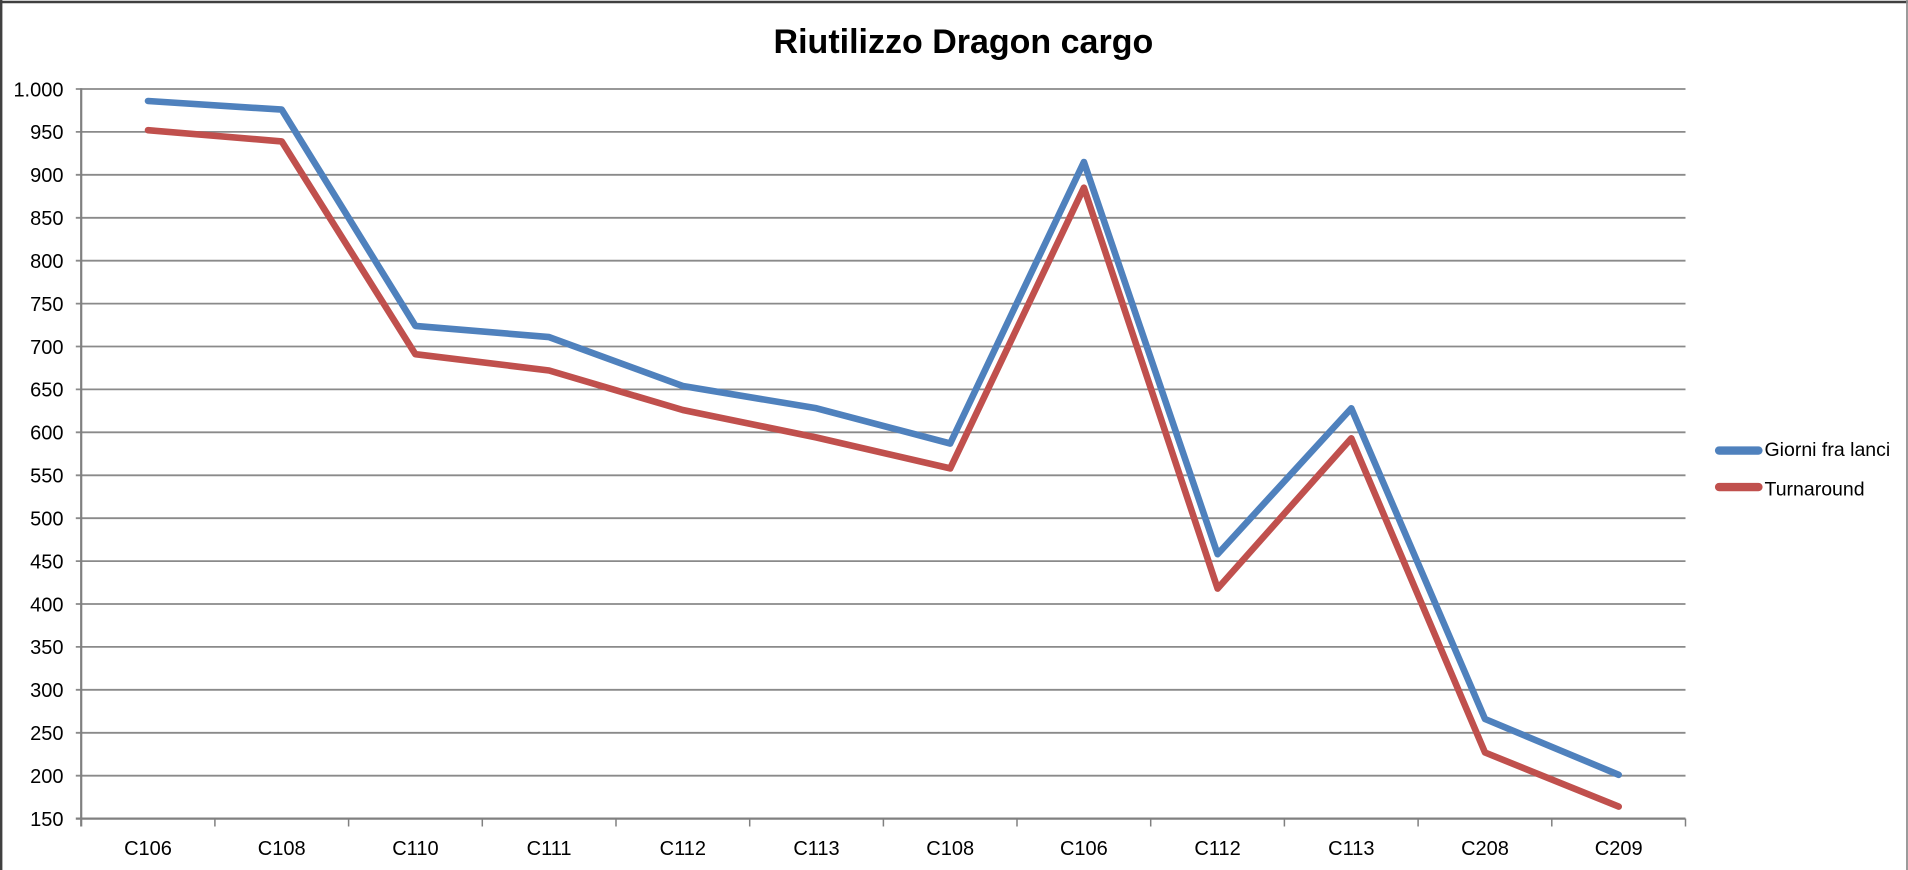 The image size is (1908, 870). Describe the element at coordinates (1619, 849) in the screenshot. I see `svg-text: C209` at that location.